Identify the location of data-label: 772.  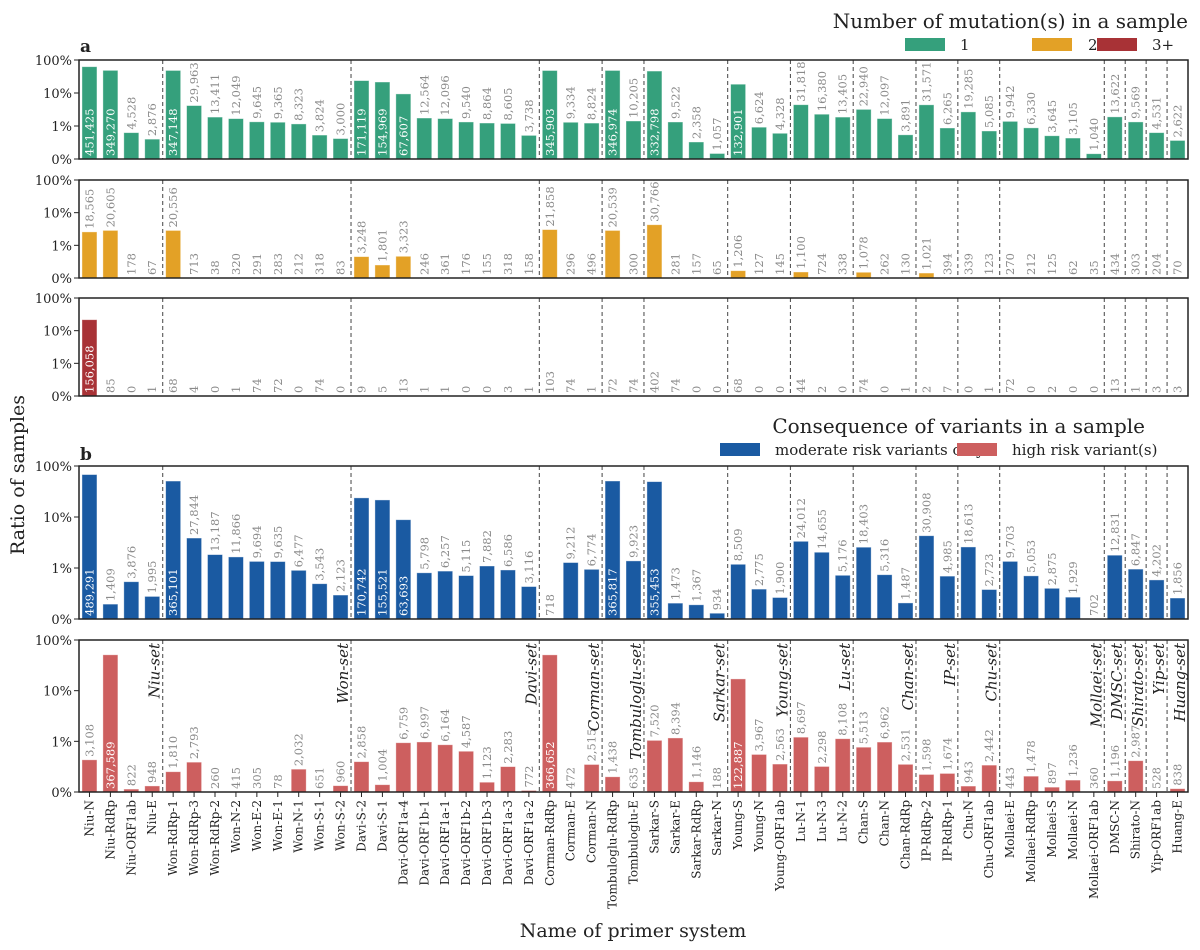
(529, 777).